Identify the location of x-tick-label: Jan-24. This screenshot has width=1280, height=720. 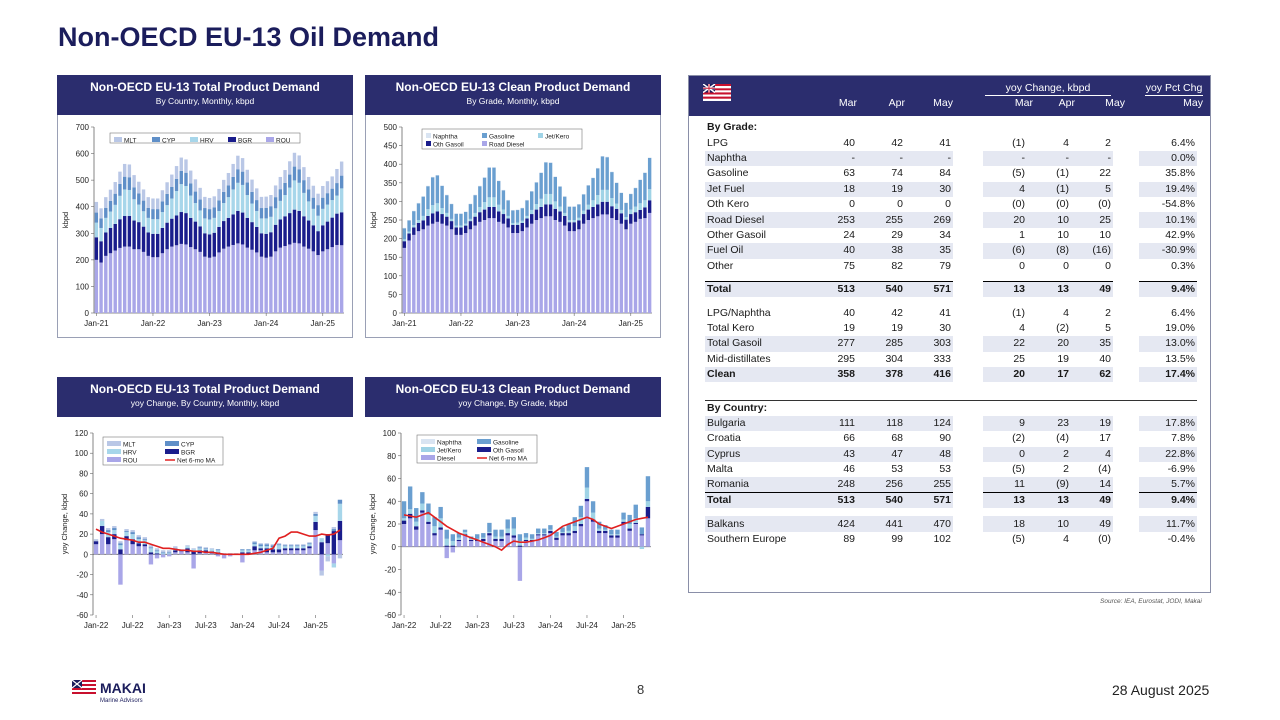
(574, 323).